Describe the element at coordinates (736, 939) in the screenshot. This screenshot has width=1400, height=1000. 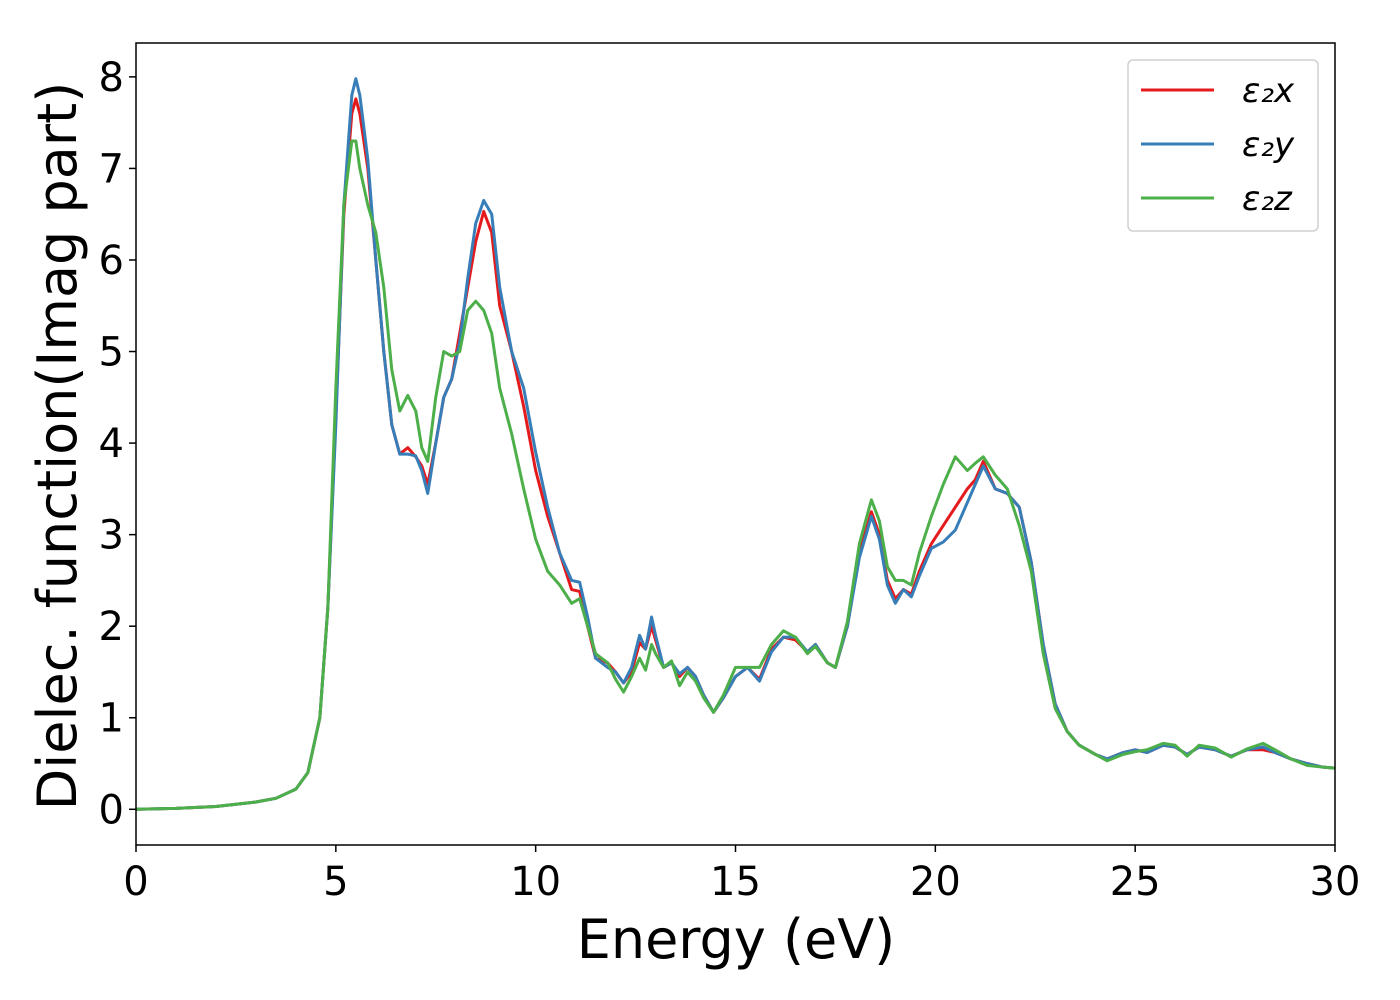
I see `x-axis-label: Energy (eV)` at that location.